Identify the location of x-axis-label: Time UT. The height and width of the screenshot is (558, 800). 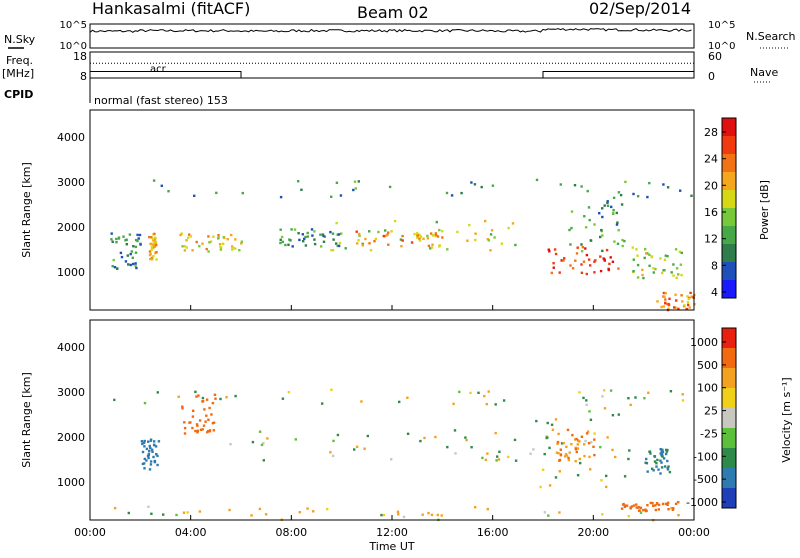
(391, 546).